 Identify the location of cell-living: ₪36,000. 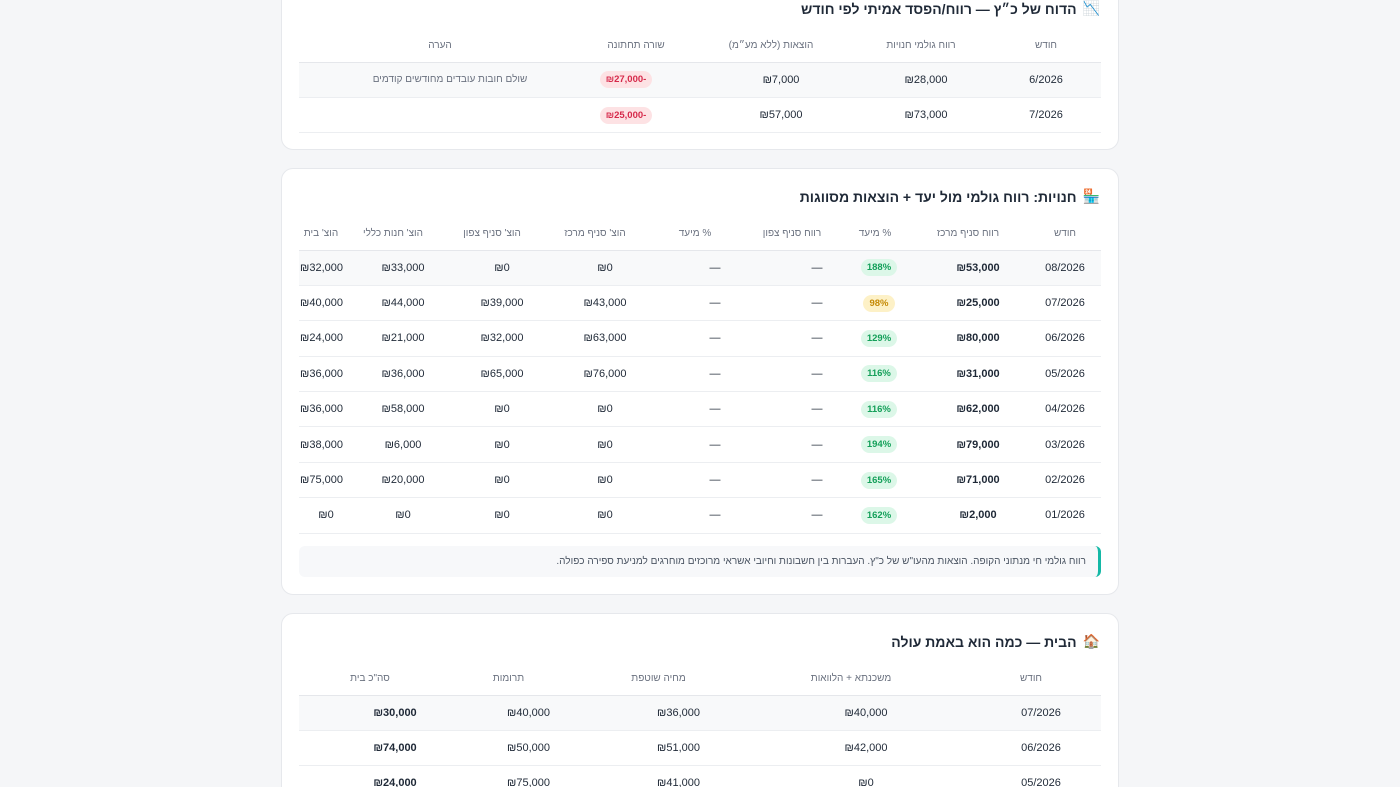
(658, 713).